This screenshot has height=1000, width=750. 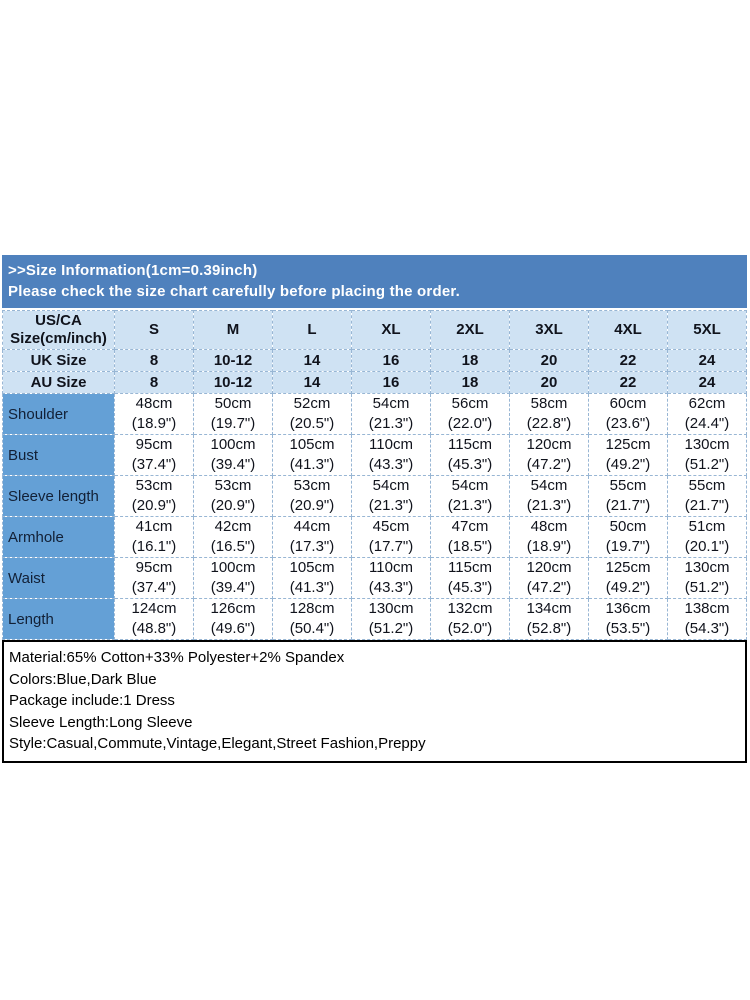 What do you see at coordinates (154, 619) in the screenshot?
I see `measurement-value: 124cm (48.8")` at bounding box center [154, 619].